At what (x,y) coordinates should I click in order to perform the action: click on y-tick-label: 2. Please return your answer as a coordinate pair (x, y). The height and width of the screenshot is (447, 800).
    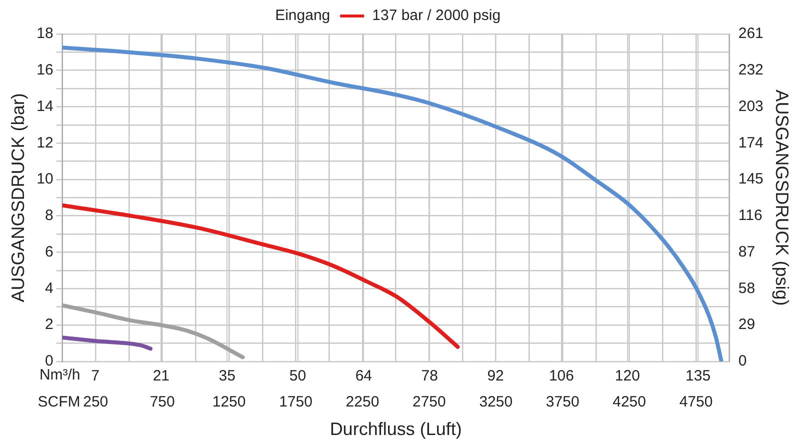
    Looking at the image, I should click on (49, 325).